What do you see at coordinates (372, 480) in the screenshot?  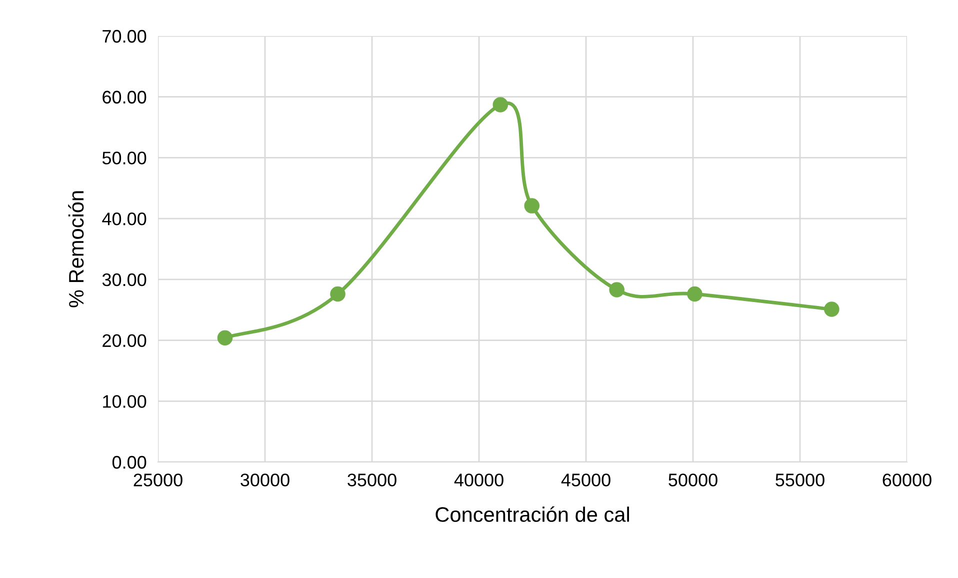 I see `x-tick-label: 35000` at bounding box center [372, 480].